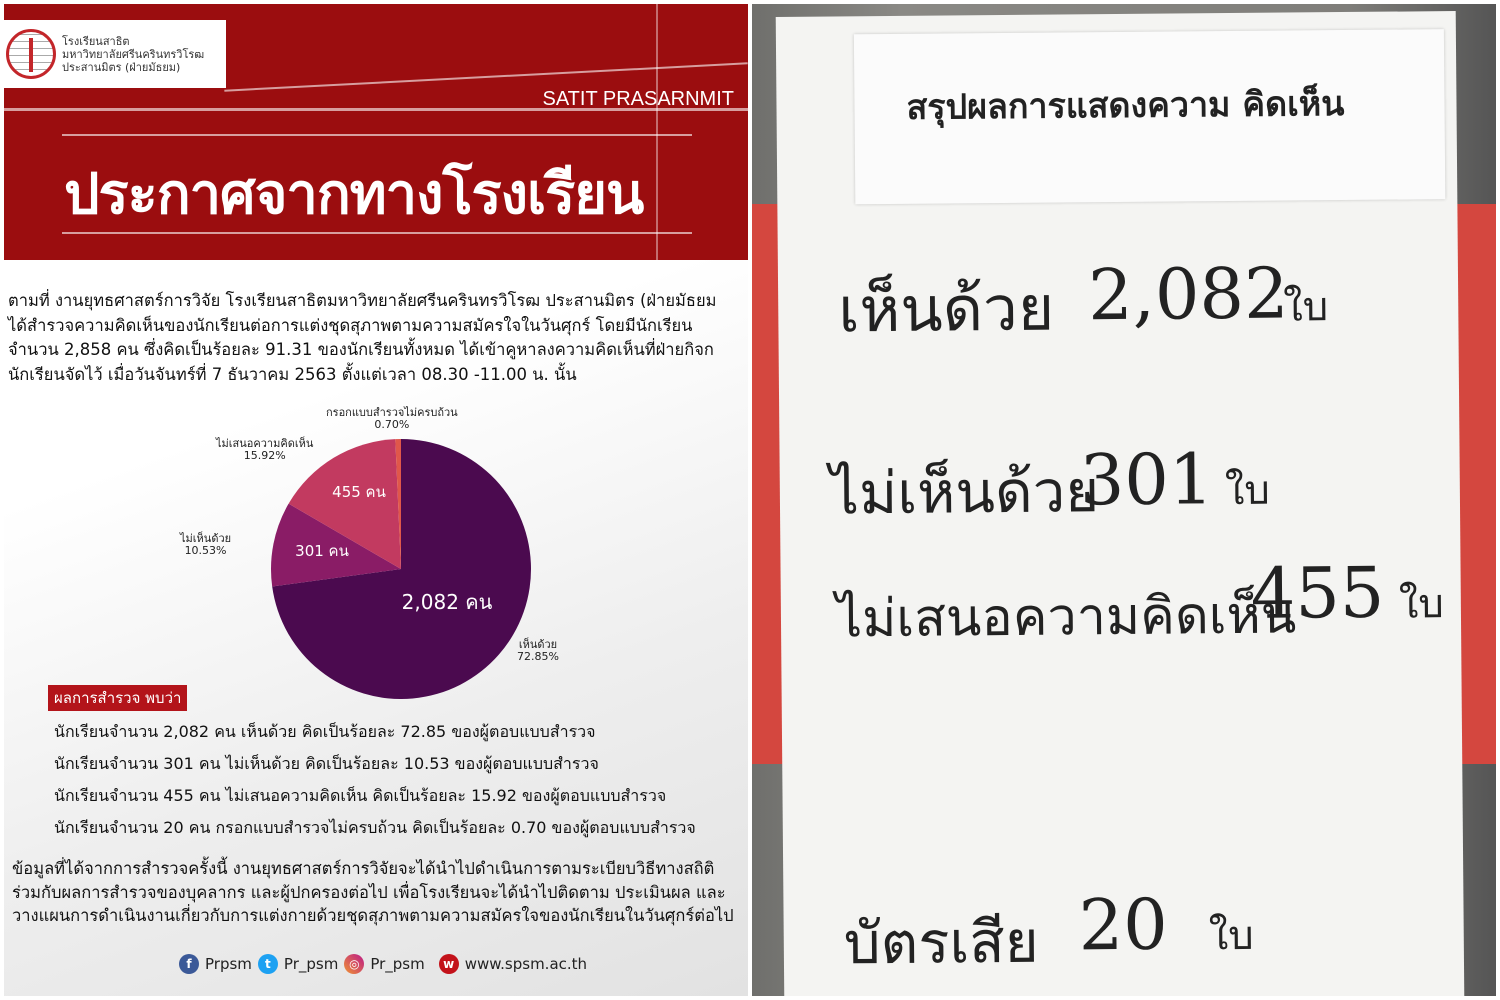 The height and width of the screenshot is (1000, 1500). What do you see at coordinates (1066, 617) in the screenshot?
I see `handwritten-label: ไม่เสนอความคิดเห็น` at bounding box center [1066, 617].